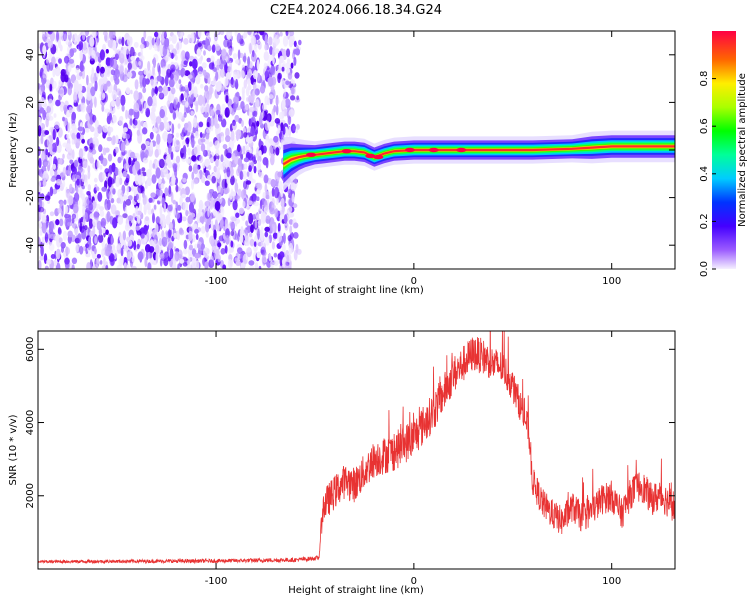 The image size is (750, 600). I want to click on heatmap-trace-knot, so click(409, 150).